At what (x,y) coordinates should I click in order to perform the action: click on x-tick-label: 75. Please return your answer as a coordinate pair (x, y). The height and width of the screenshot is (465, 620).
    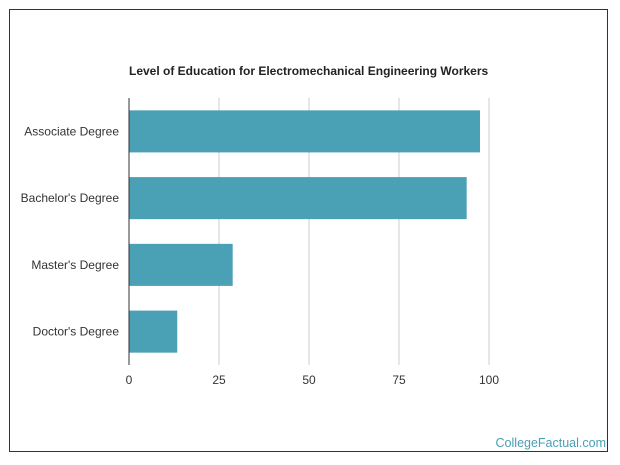
    Looking at the image, I should click on (399, 380).